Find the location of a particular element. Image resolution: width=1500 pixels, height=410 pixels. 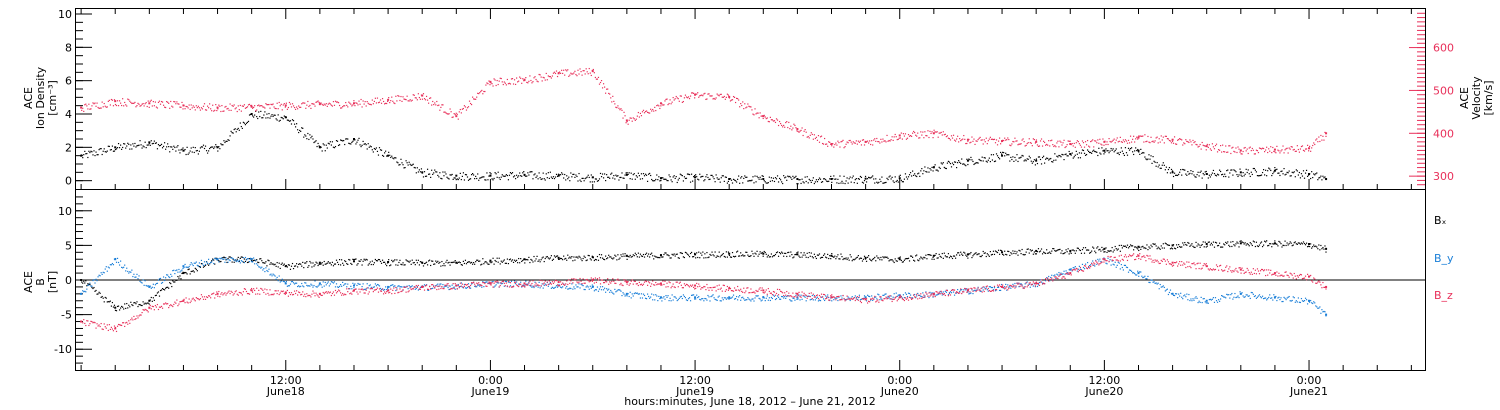

x-tick-date-3: June20 is located at coordinates (899, 391).